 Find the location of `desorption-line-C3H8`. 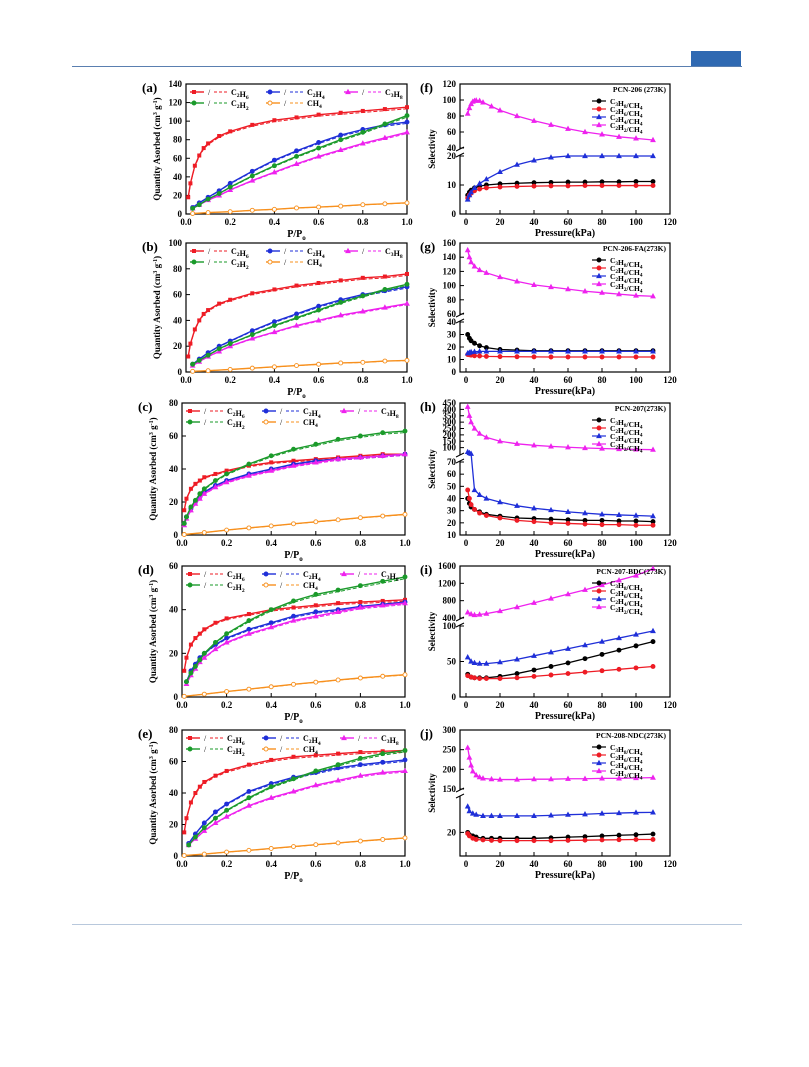

desorption-line-C3H8 is located at coordinates (300, 171).